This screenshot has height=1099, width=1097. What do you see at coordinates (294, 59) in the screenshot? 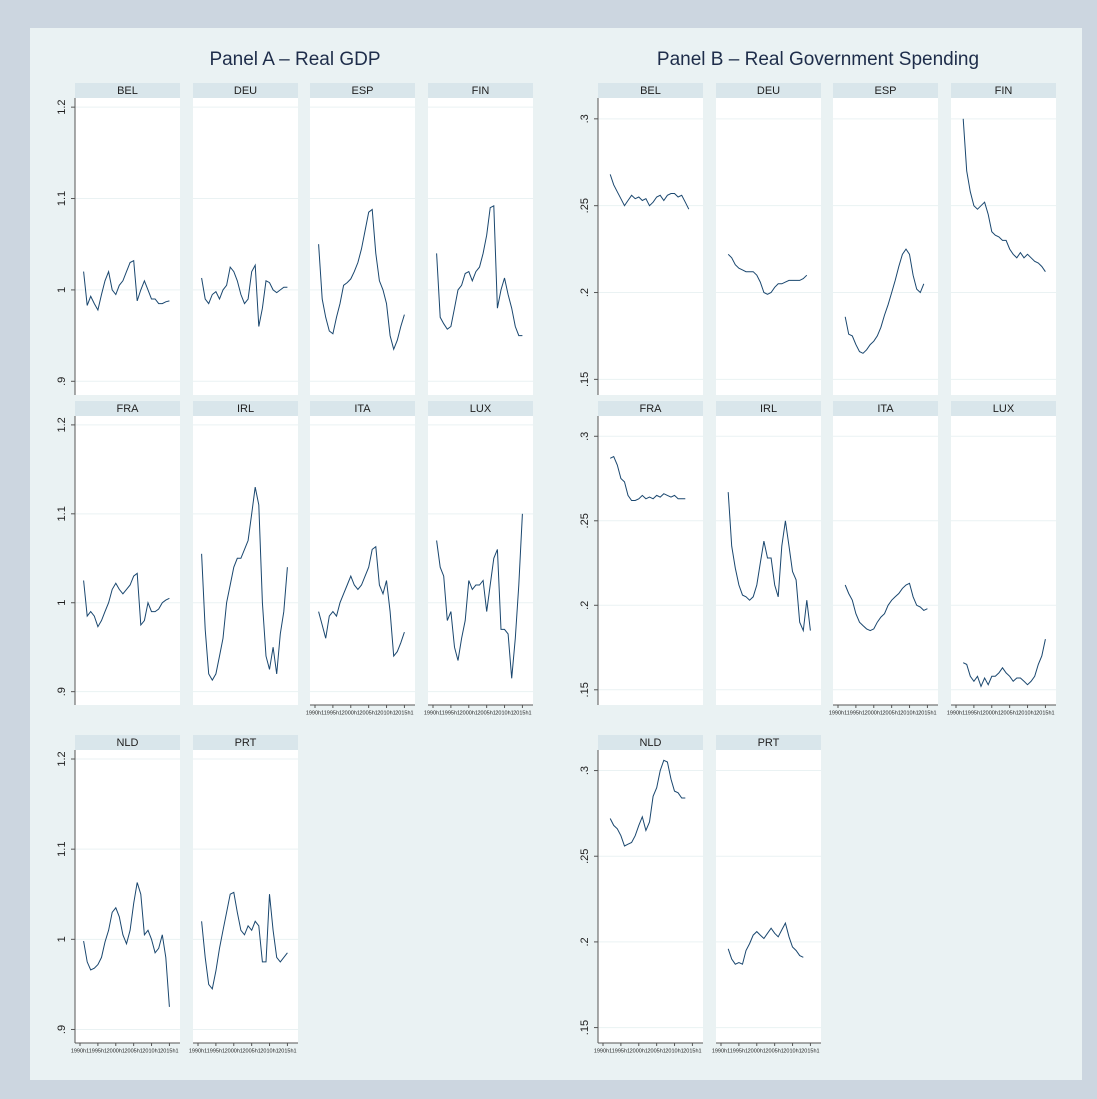
I see `panel-title: Panel A – Real GDP` at bounding box center [294, 59].